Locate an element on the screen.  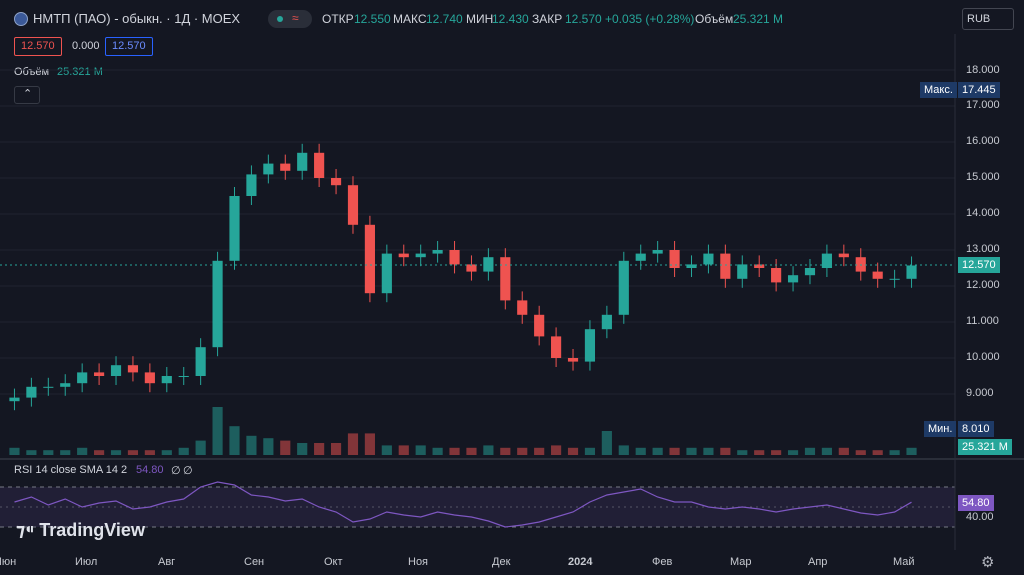
currency-select: RUB is located at coordinates (988, 19).